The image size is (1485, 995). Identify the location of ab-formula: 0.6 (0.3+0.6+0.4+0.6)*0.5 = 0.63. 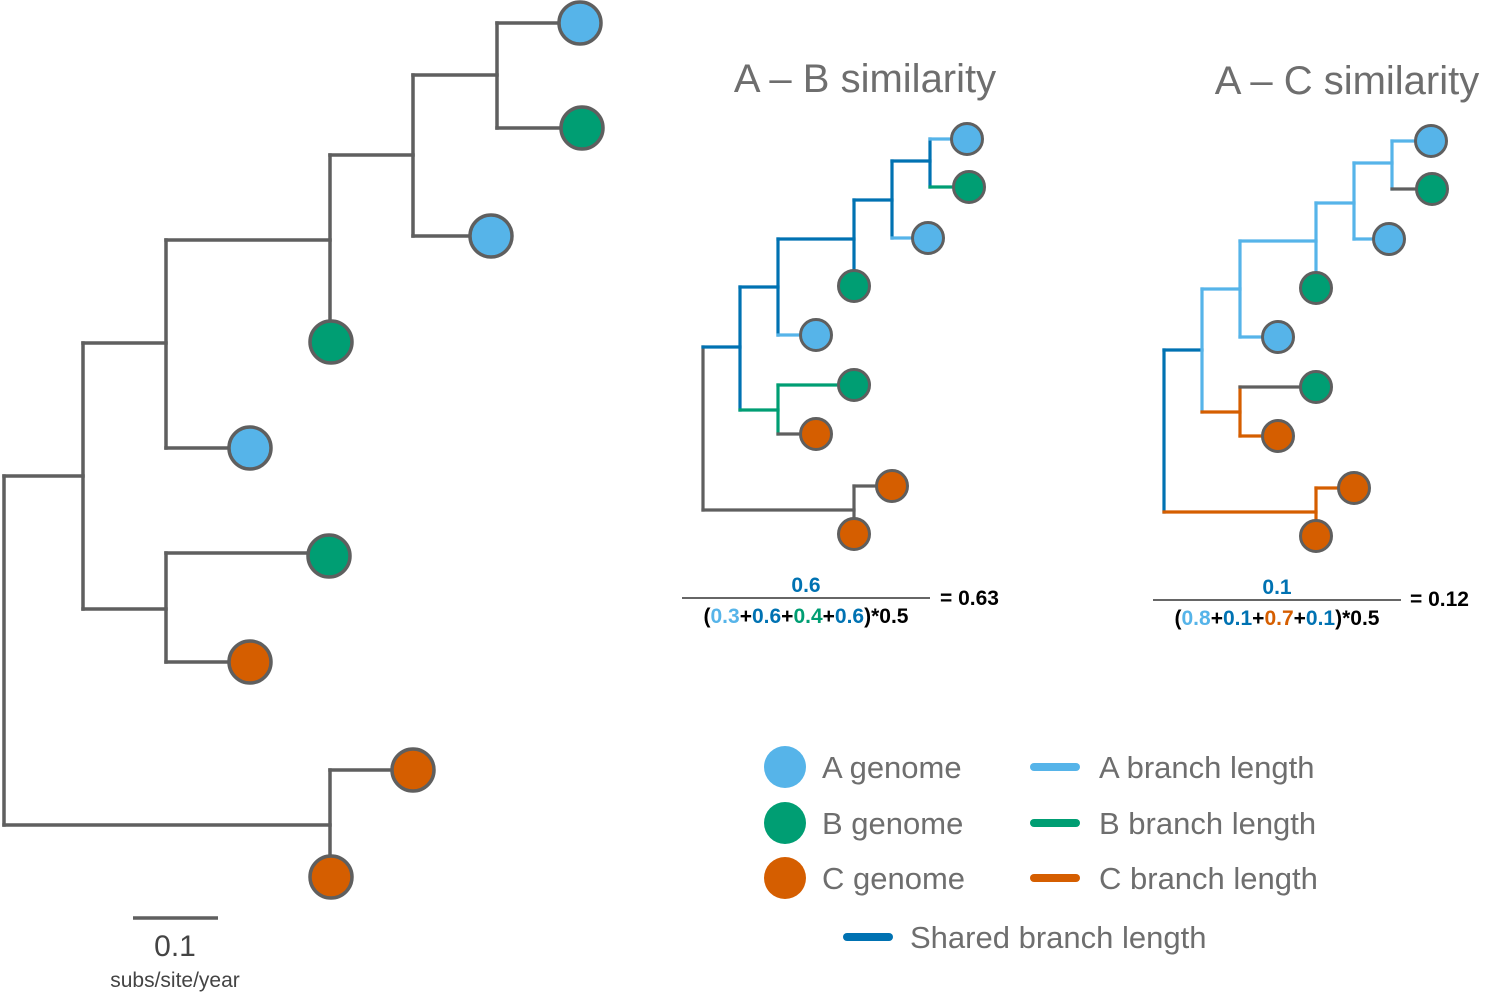
(840, 601).